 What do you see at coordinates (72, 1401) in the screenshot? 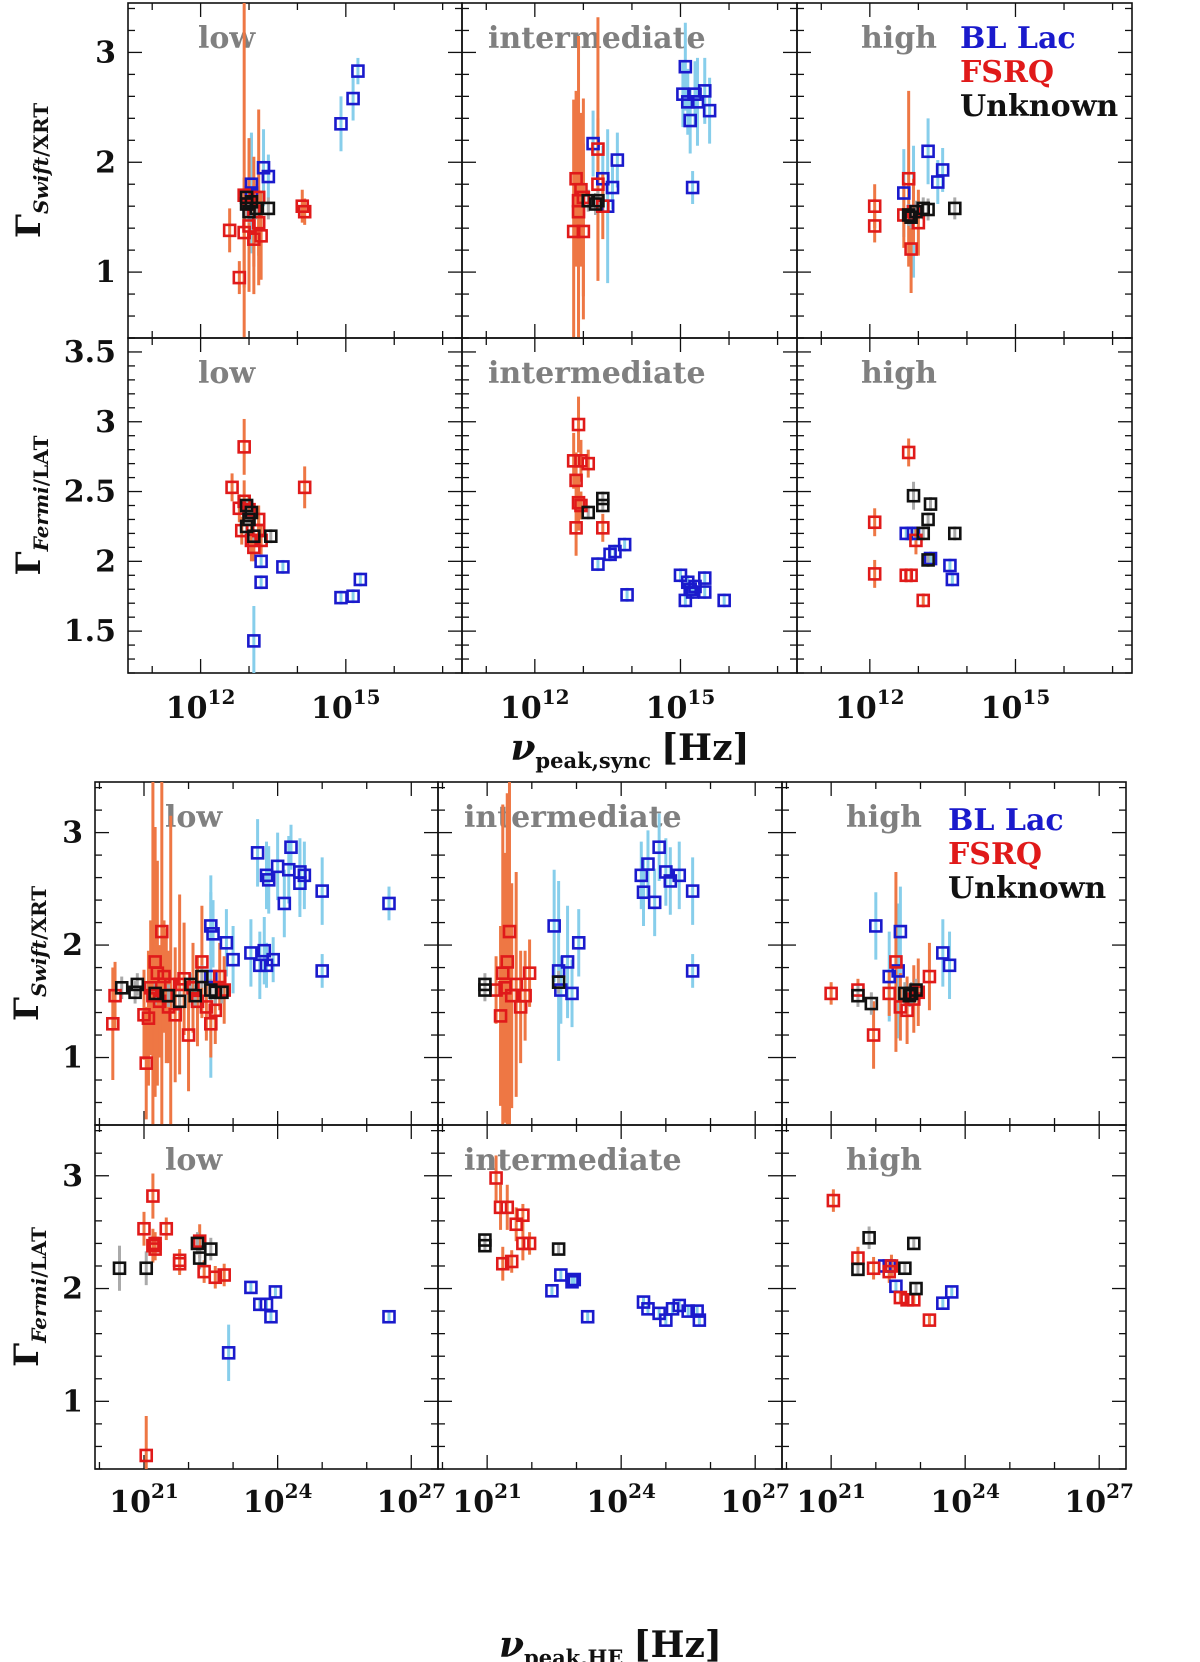
I see `y-tick-label: 1` at bounding box center [72, 1401].